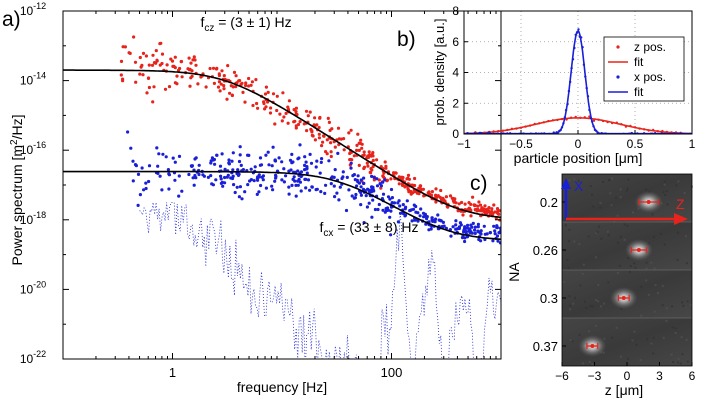 The height and width of the screenshot is (402, 704). What do you see at coordinates (648, 202) in the screenshot?
I see `position-marker` at bounding box center [648, 202].